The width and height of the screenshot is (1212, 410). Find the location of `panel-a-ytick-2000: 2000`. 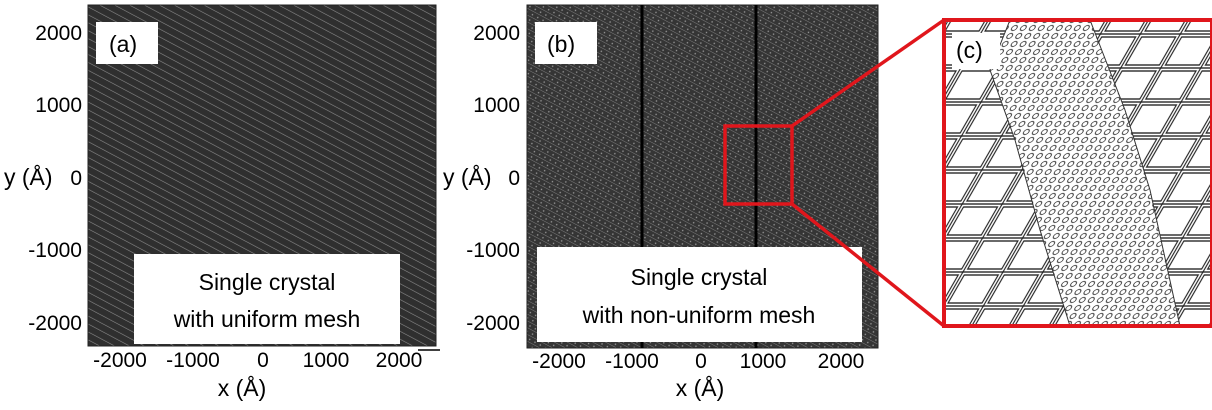

panel-a-ytick-2000: 2000 is located at coordinates (58, 33).